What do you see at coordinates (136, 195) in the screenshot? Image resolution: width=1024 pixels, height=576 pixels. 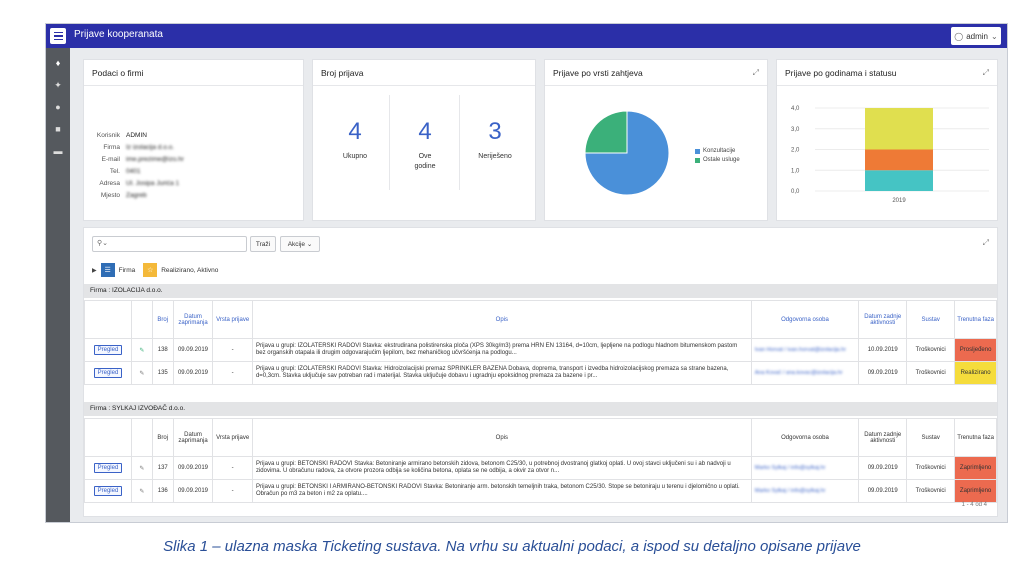 I see `firm-info-value: Zagreb` at bounding box center [136, 195].